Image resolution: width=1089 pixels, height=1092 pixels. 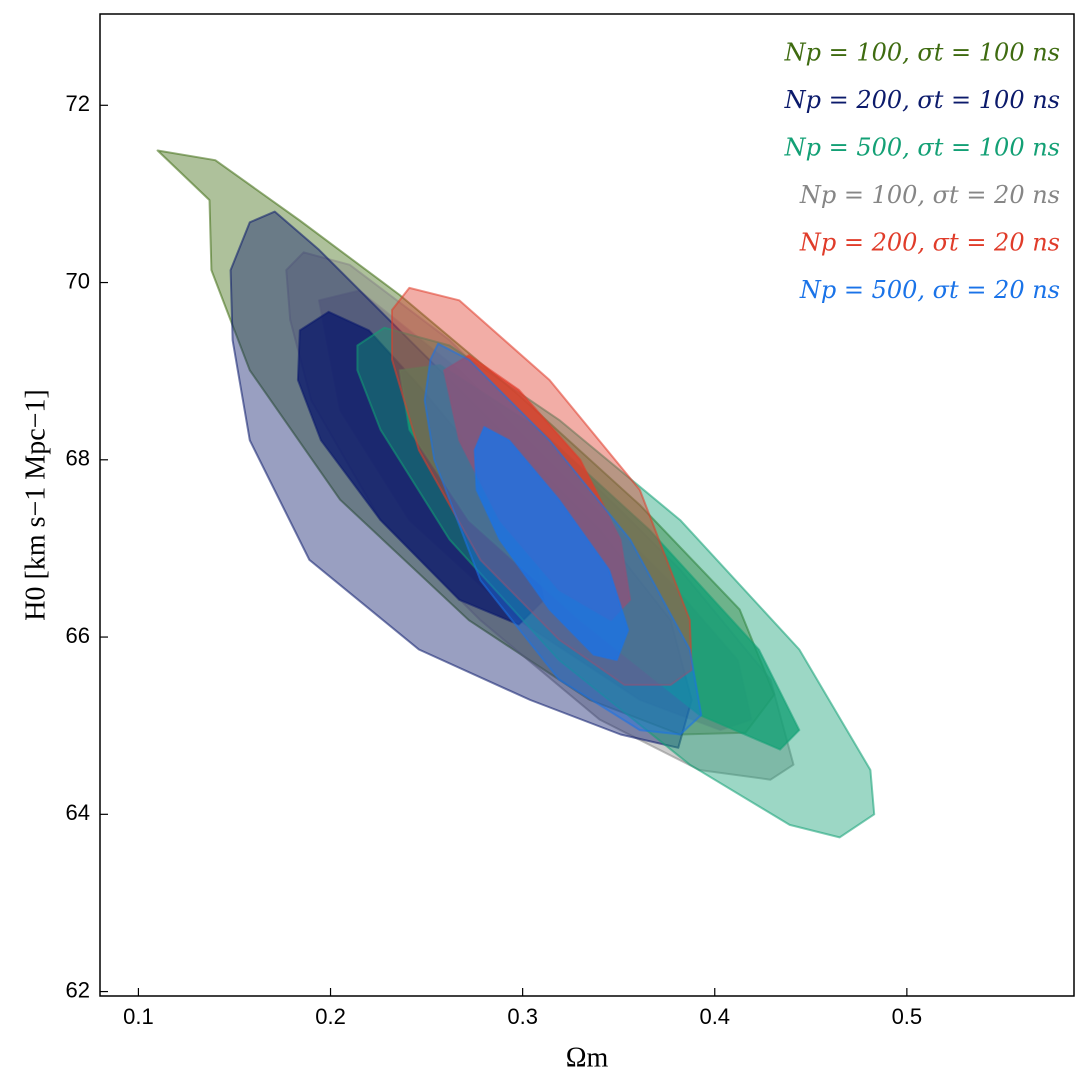 I want to click on x-tick-label: 0.3, so click(x=522, y=1016).